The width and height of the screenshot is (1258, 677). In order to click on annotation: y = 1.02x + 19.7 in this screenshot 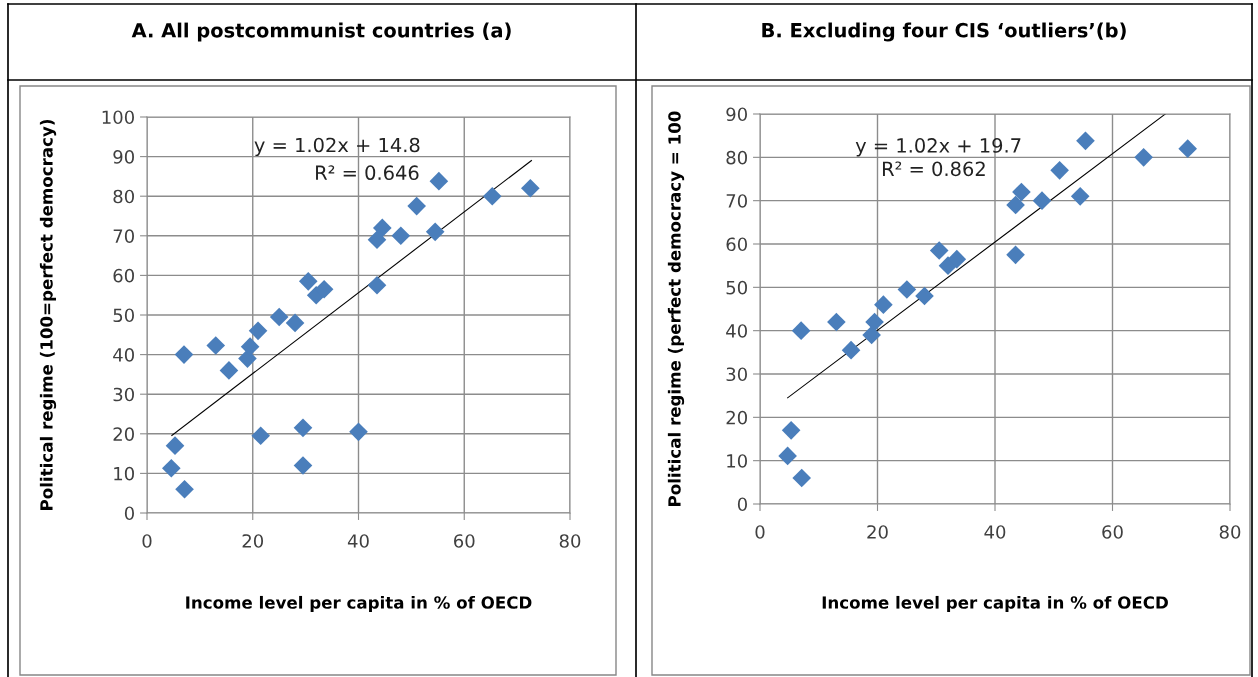, I will do `click(938, 147)`.